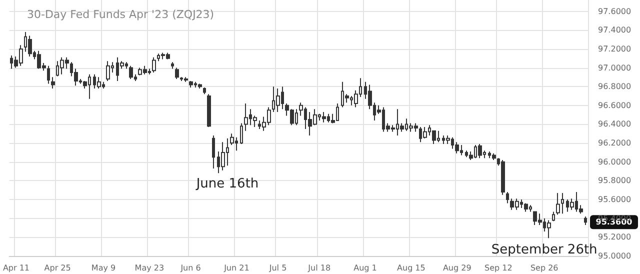 The image size is (640, 274). What do you see at coordinates (57, 268) in the screenshot?
I see `x-tick-label: Apr 25` at bounding box center [57, 268].